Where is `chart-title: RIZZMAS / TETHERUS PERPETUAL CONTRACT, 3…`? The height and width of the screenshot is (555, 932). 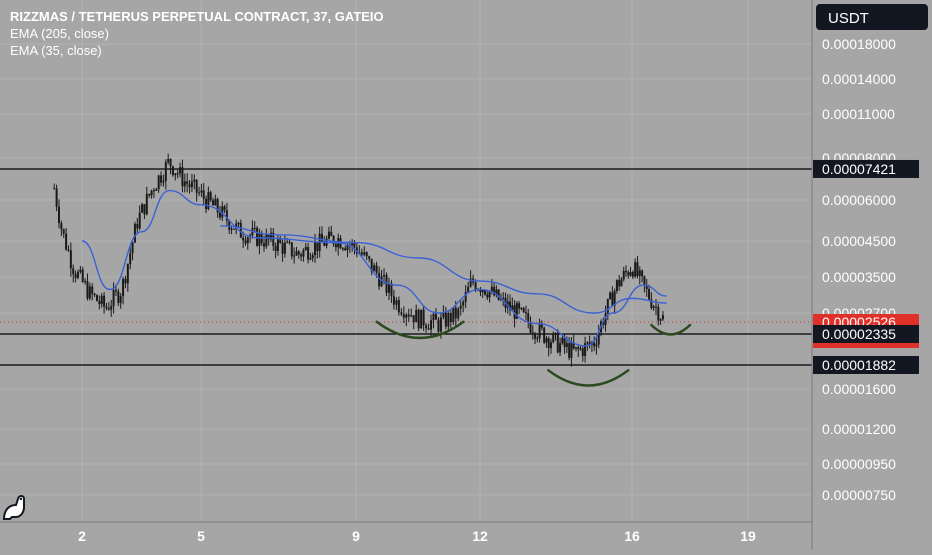
chart-title: RIZZMAS / TETHERUS PERPETUAL CONTRACT, 3… is located at coordinates (197, 16).